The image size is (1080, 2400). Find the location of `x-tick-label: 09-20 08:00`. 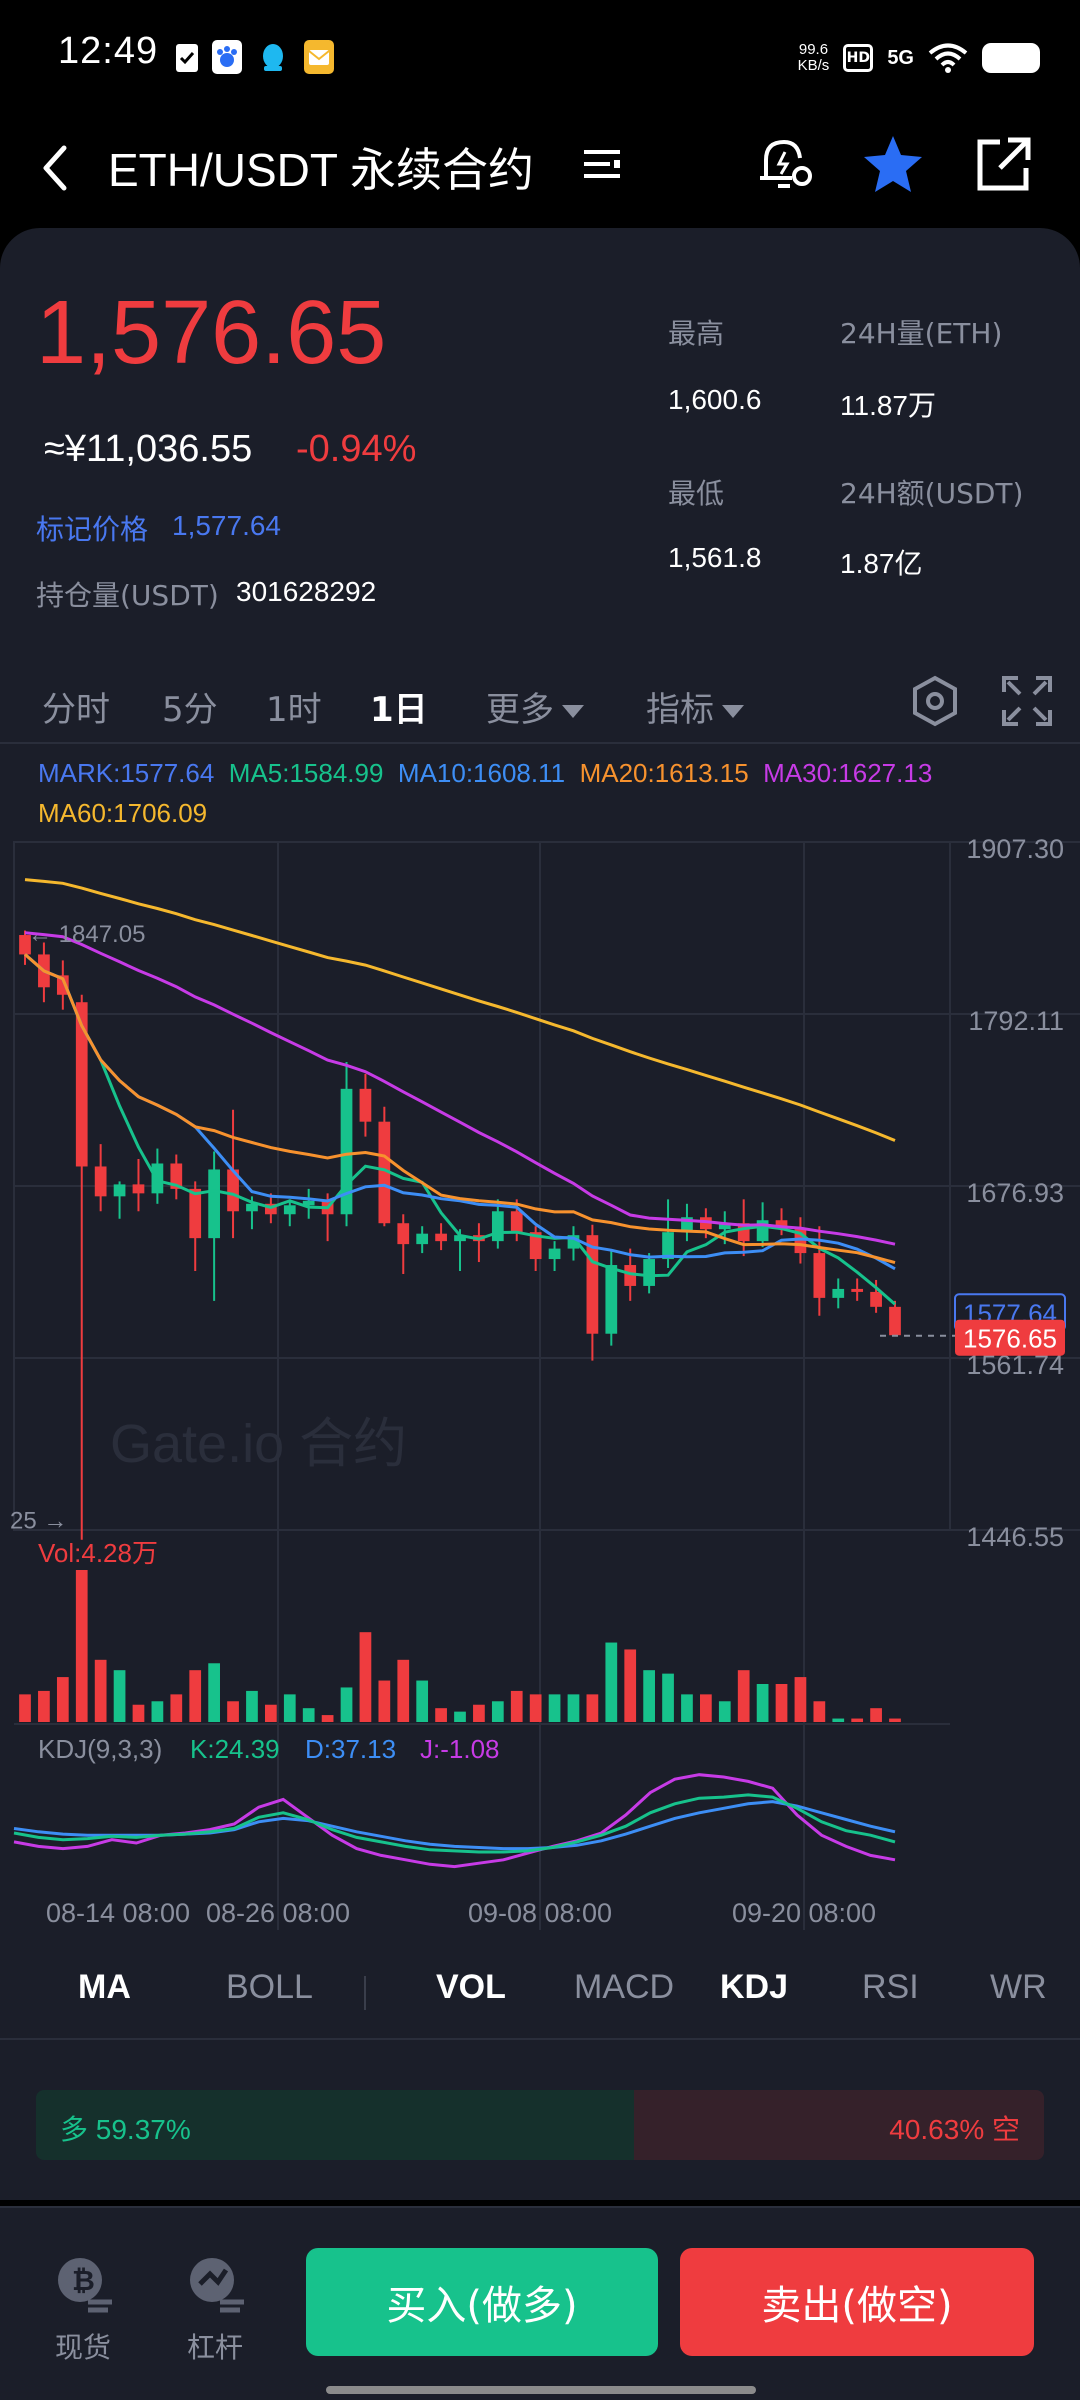

x-tick-label: 09-20 08:00 is located at coordinates (804, 1913).